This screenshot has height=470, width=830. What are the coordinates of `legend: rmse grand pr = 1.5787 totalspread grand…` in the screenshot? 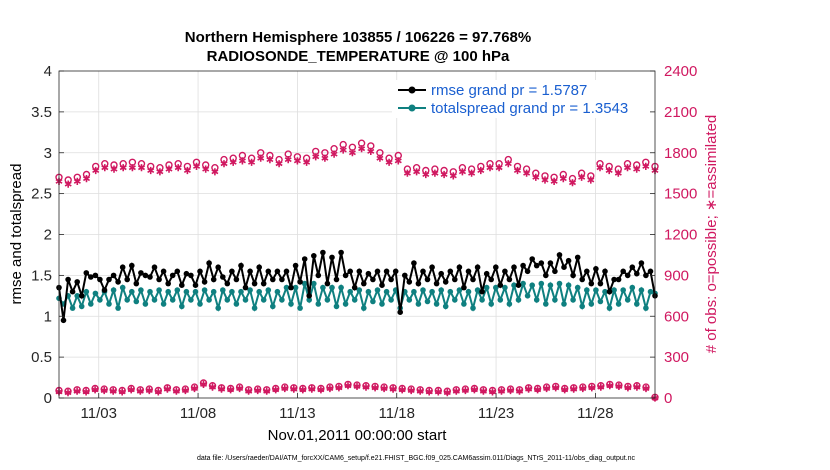 It's located at (521, 99).